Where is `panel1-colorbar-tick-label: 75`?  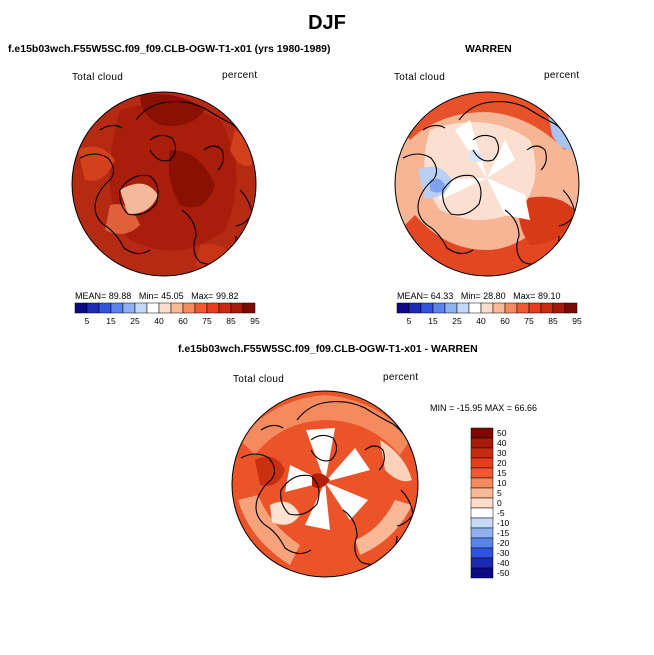
panel1-colorbar-tick-label: 75 is located at coordinates (207, 321).